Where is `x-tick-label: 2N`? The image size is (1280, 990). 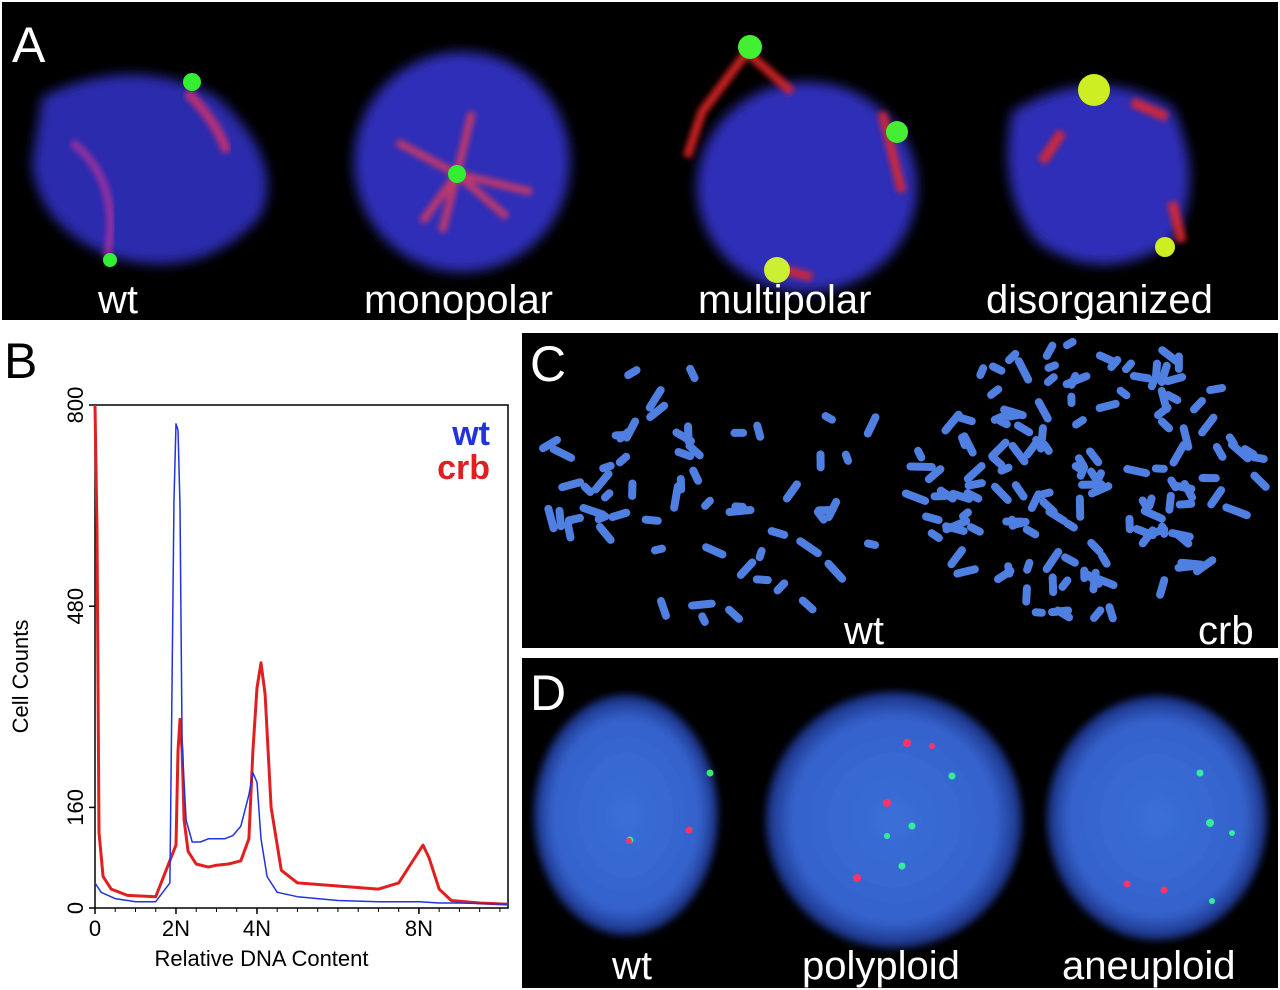 x-tick-label: 2N is located at coordinates (176, 928).